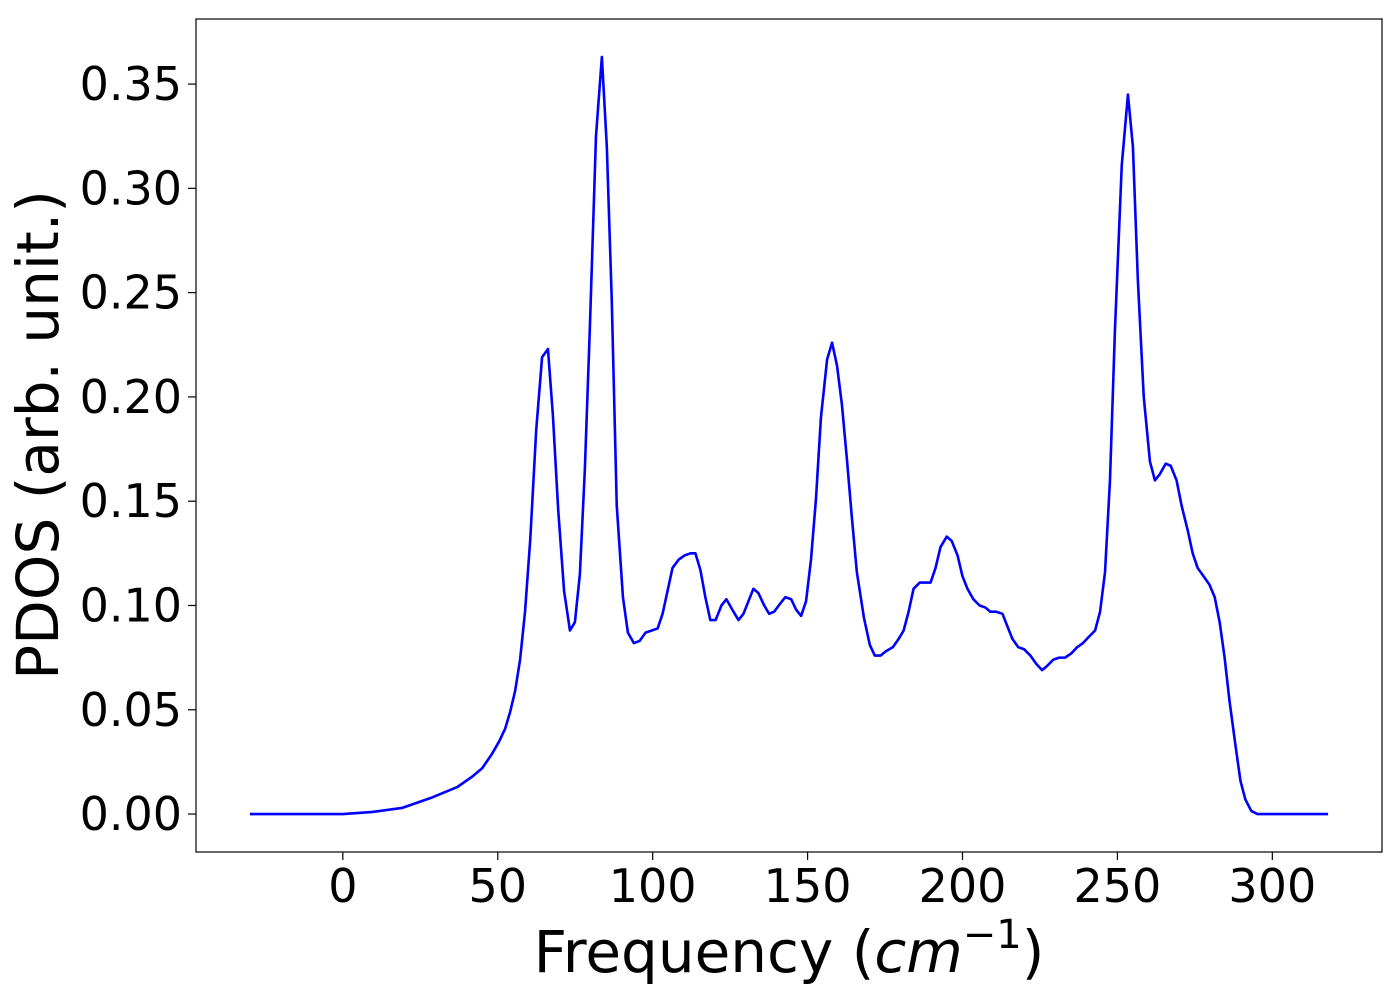  I want to click on x-label-math: cm, so click(918, 952).